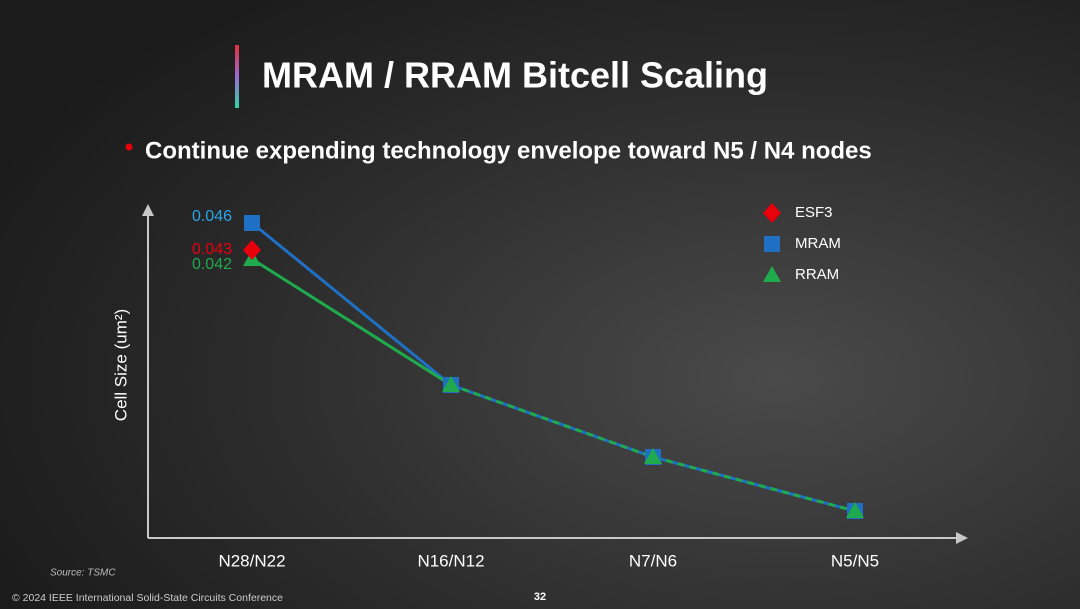  I want to click on legend-label: ESF3, so click(814, 212).